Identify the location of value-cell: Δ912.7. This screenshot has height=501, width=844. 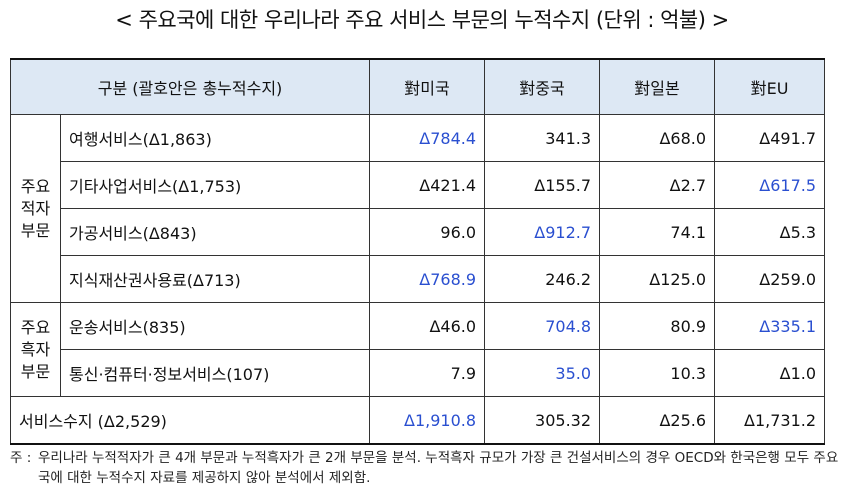
(542, 232).